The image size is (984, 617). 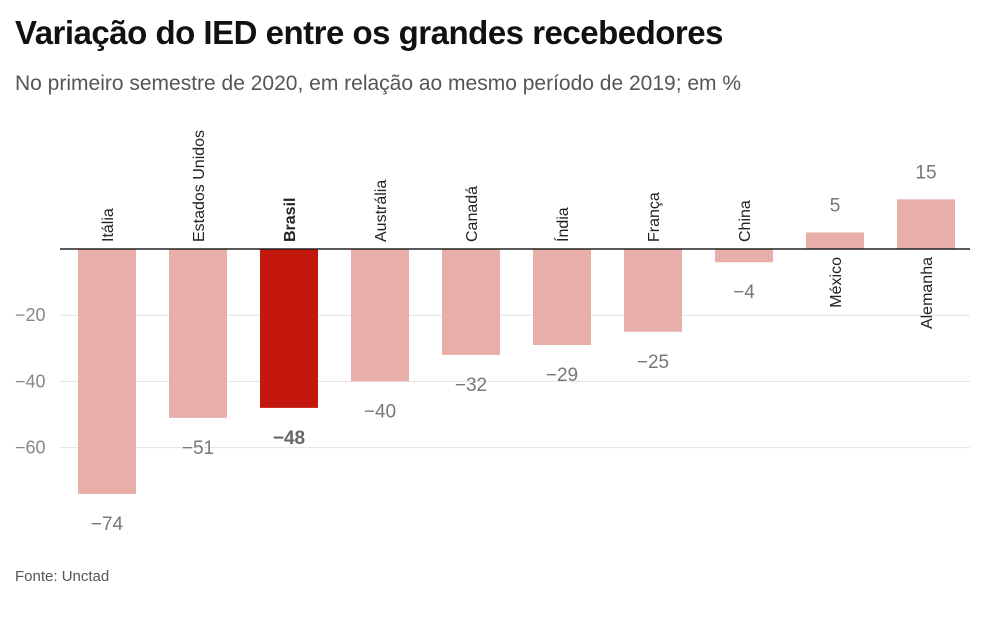 What do you see at coordinates (653, 362) in the screenshot?
I see `data-label: −25` at bounding box center [653, 362].